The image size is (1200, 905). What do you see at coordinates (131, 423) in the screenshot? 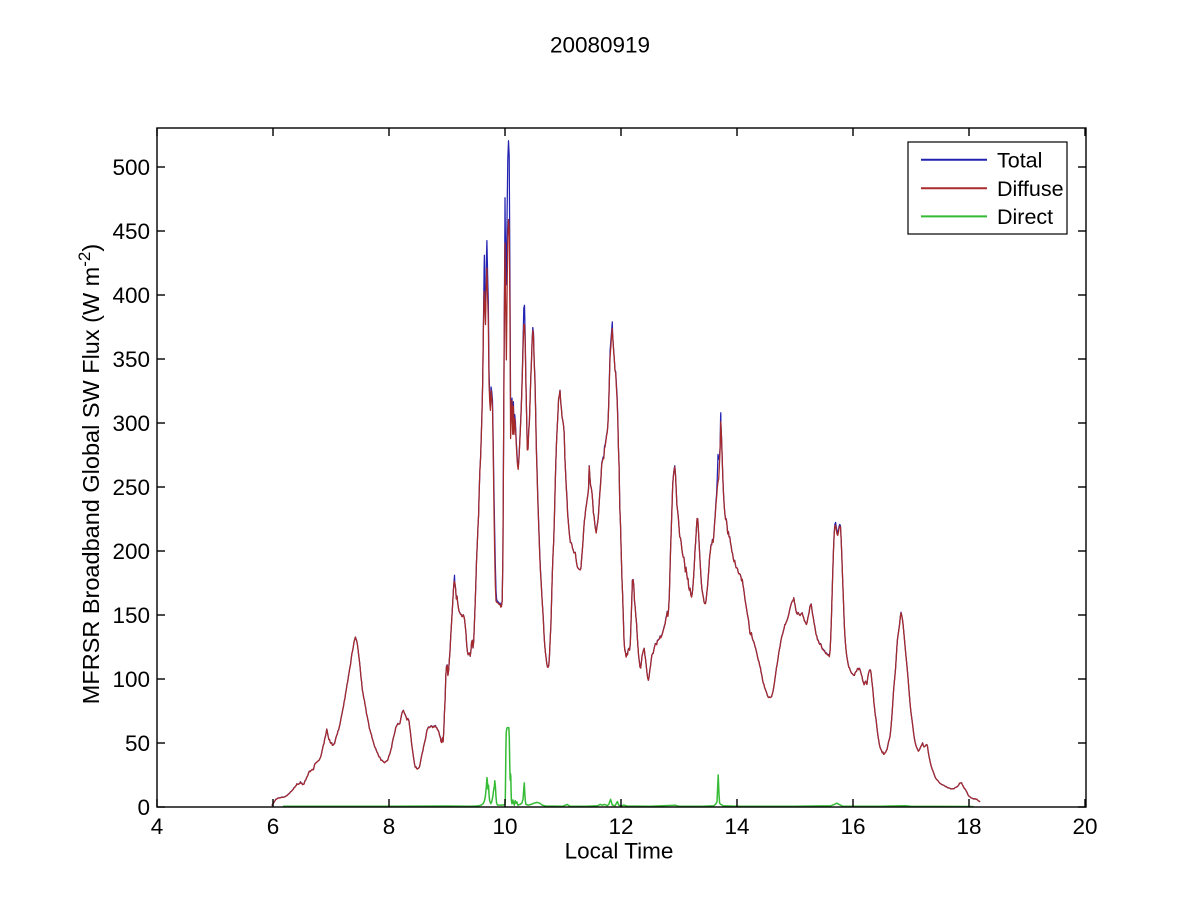
I see `svg-text: 300` at bounding box center [131, 423].